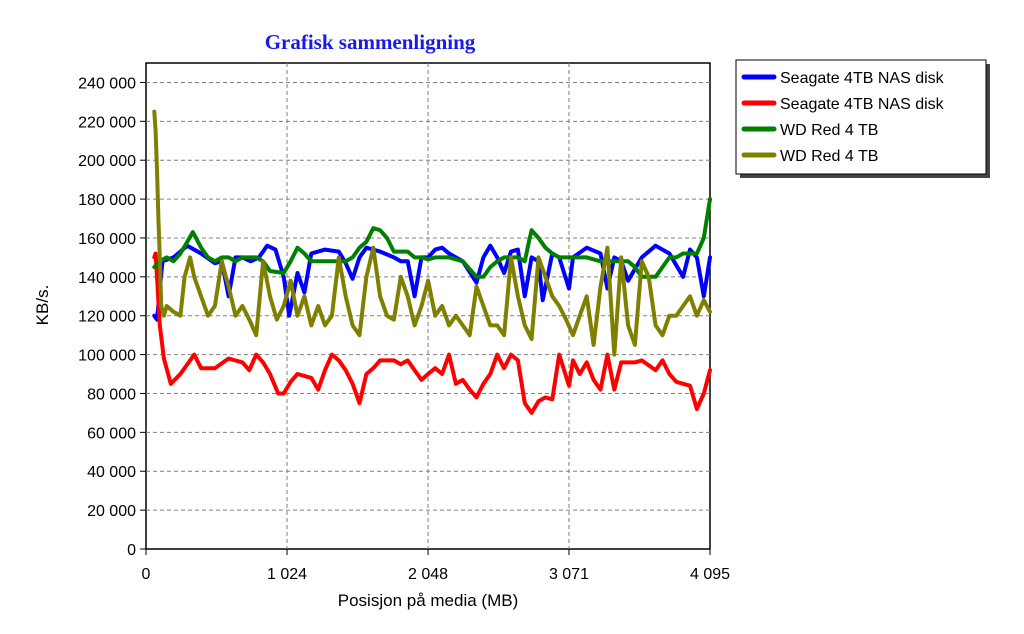 Image resolution: width=1024 pixels, height=634 pixels. Describe the element at coordinates (829, 130) in the screenshot. I see `legend-label-3: WD Red 4 TB` at that location.